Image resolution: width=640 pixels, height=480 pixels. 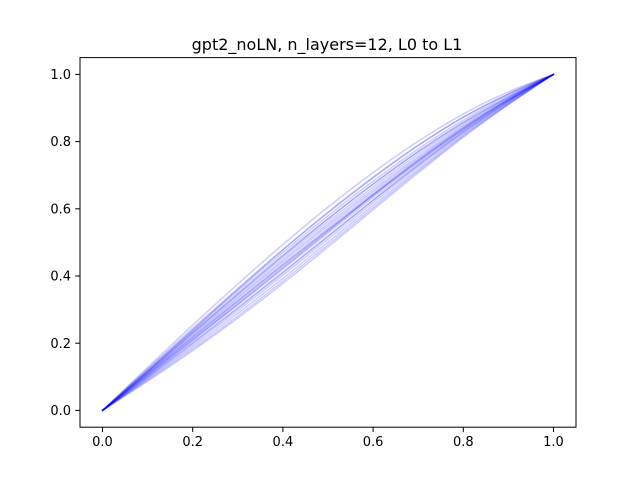 What do you see at coordinates (192, 442) in the screenshot?
I see `x-tick-label: 0.2` at bounding box center [192, 442].